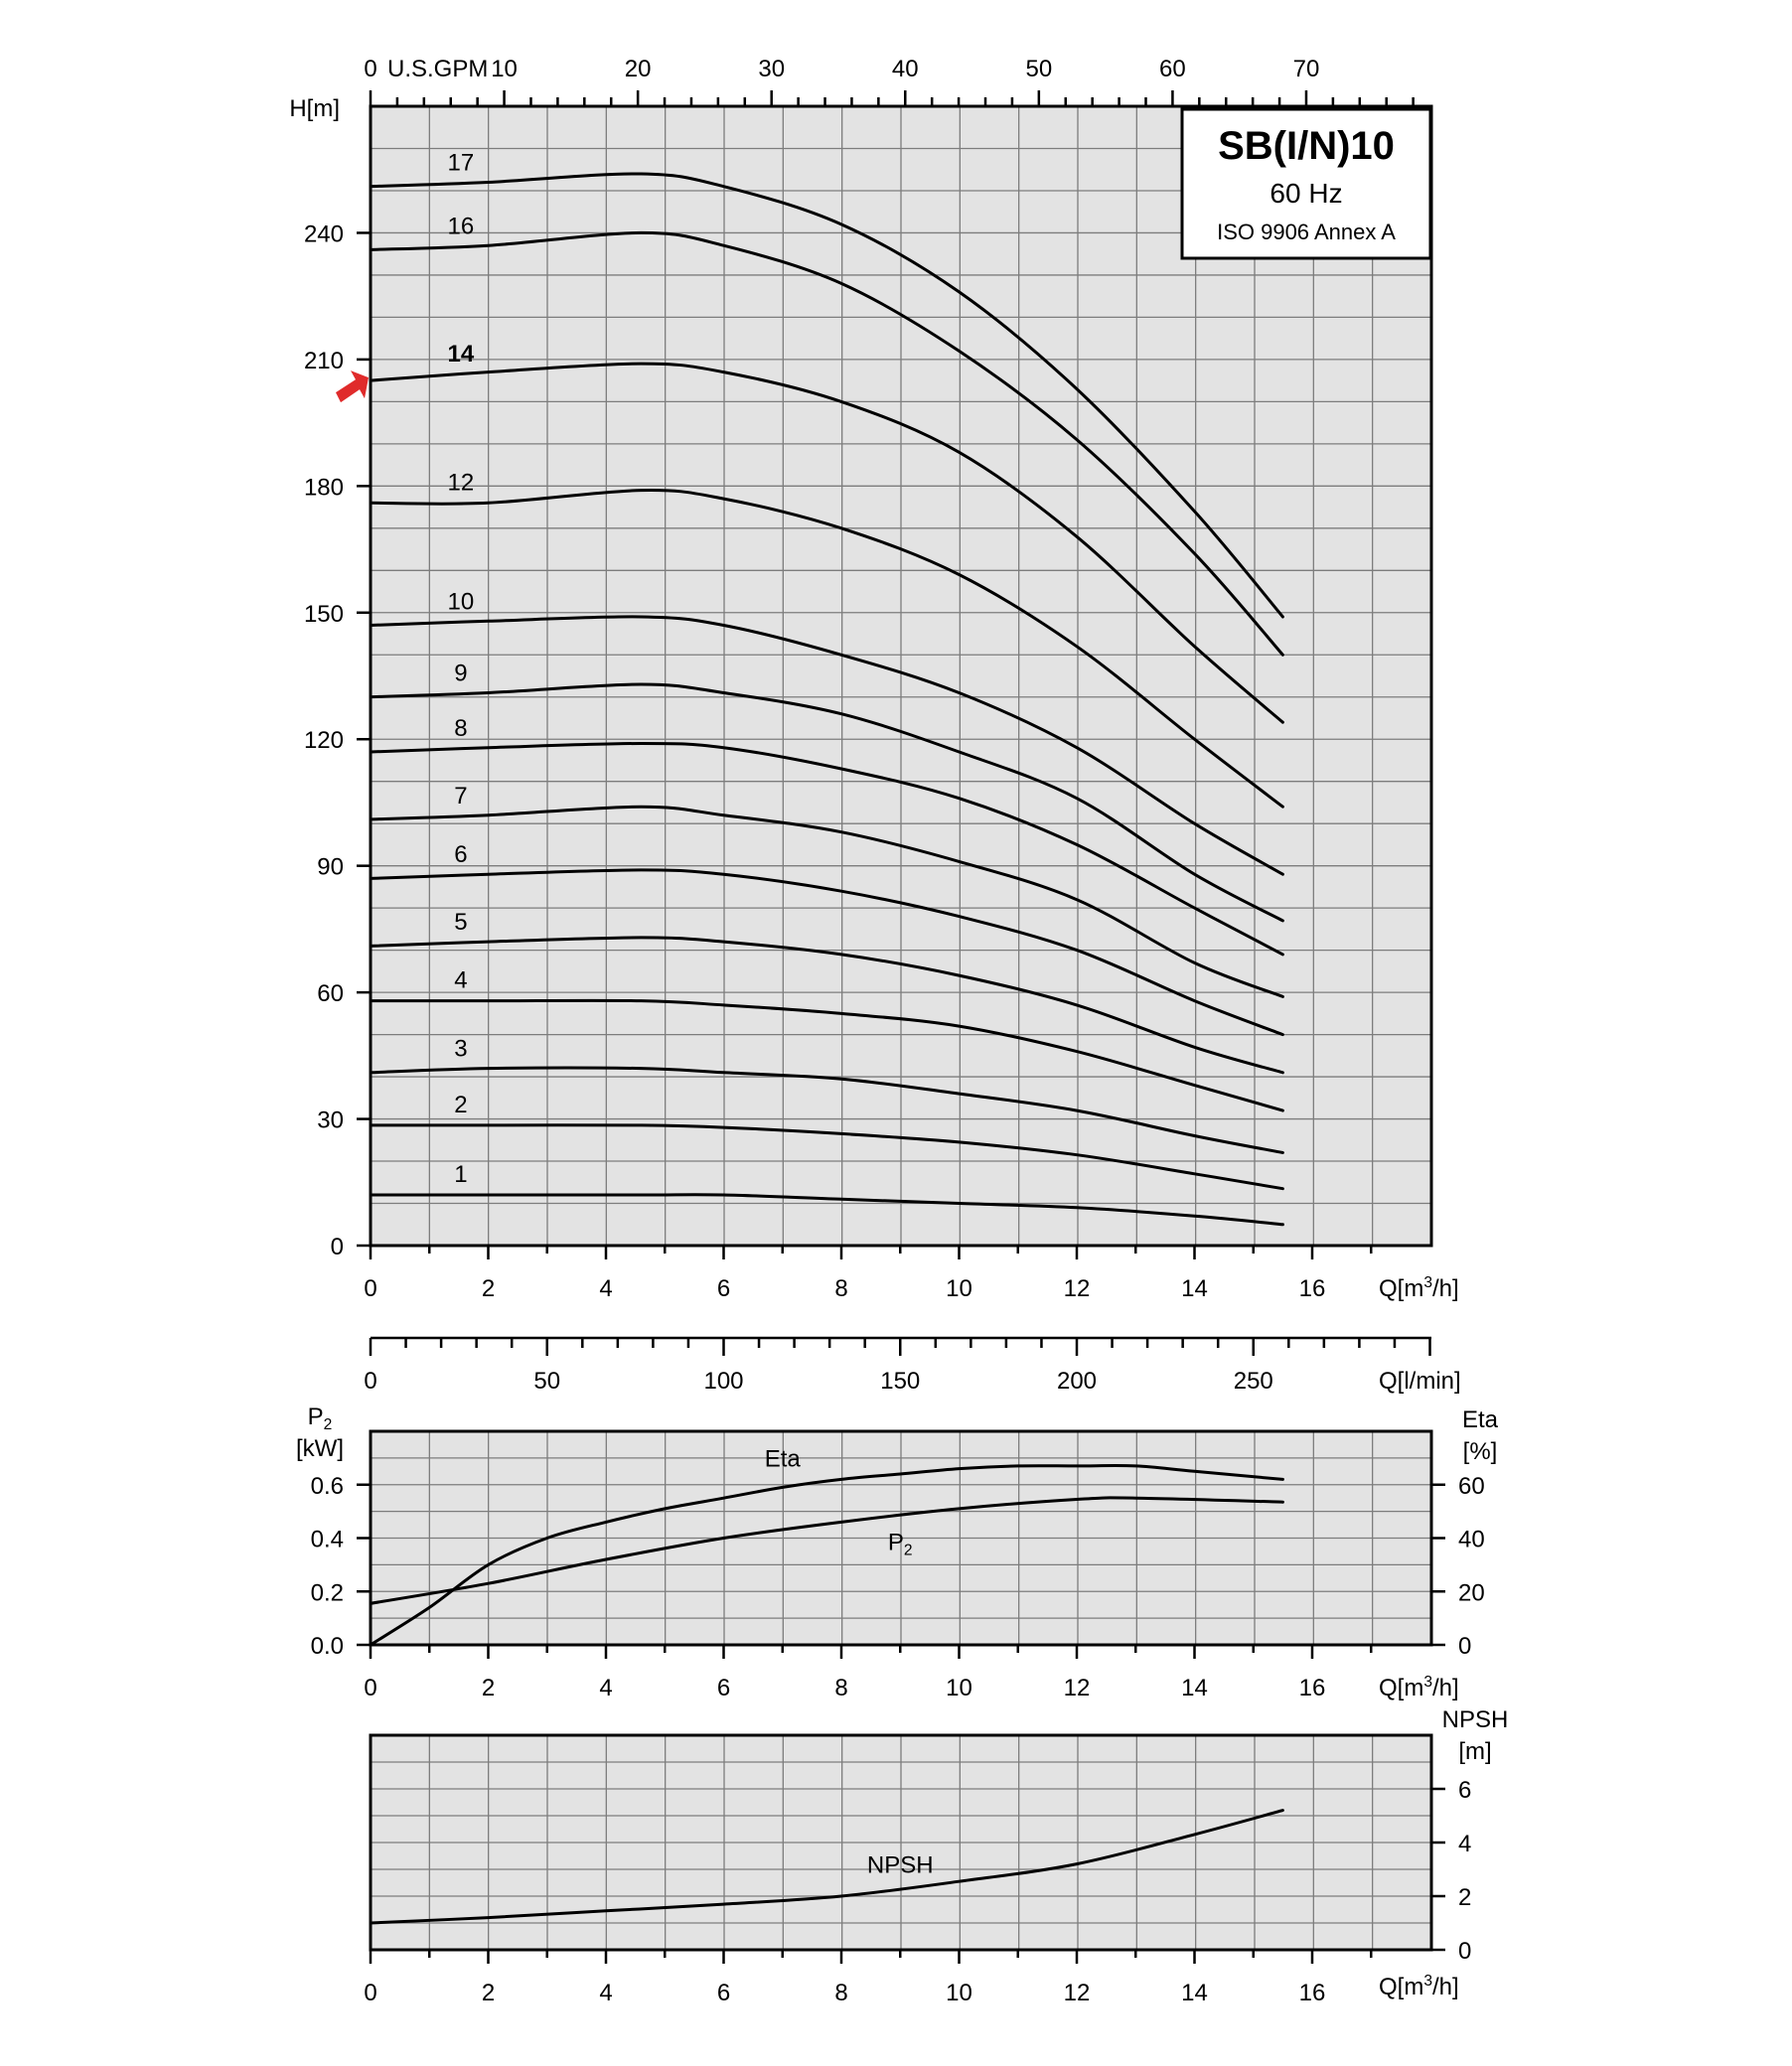 Image resolution: width=1792 pixels, height=2066 pixels. Describe the element at coordinates (1307, 232) in the screenshot. I see `standard-label: ISO 9906 Annex A` at that location.